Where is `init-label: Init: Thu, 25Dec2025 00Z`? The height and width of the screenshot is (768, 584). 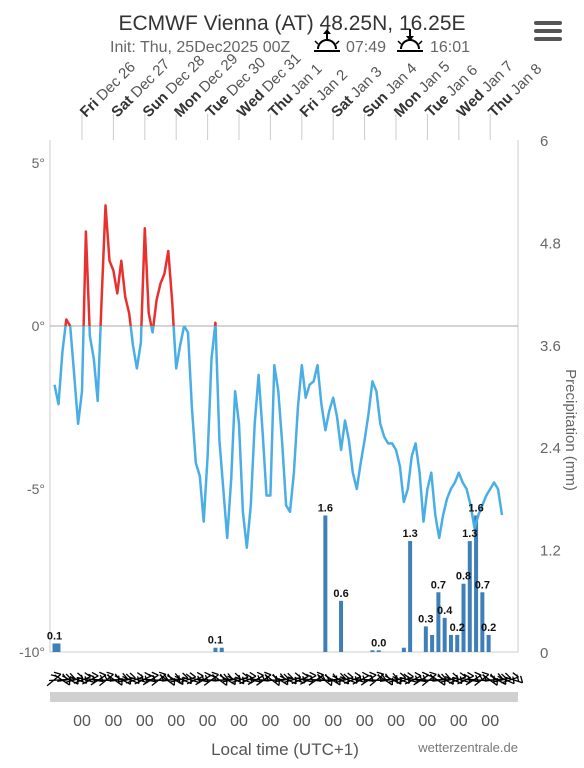 init-label: Init: Thu, 25Dec2025 00Z is located at coordinates (200, 47).